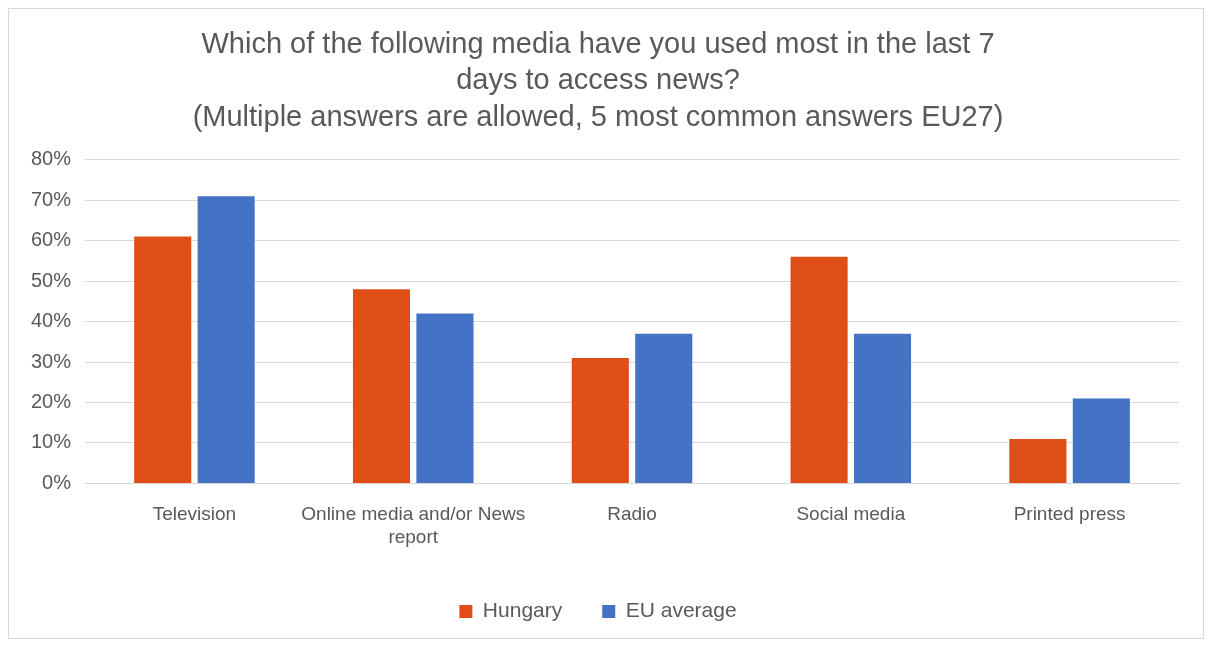 The height and width of the screenshot is (647, 1212). What do you see at coordinates (522, 610) in the screenshot?
I see `legend-label: Hungary` at bounding box center [522, 610].